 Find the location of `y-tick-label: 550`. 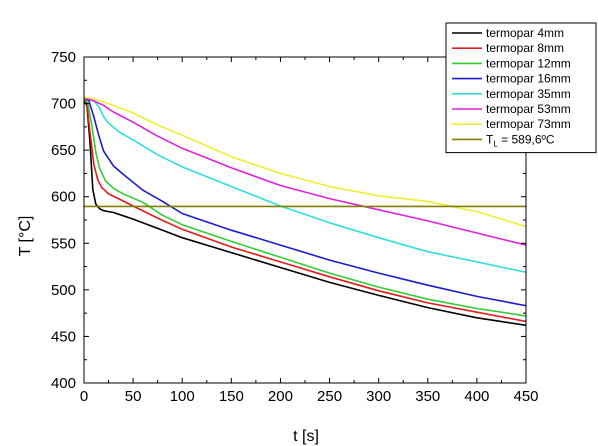

y-tick-label: 550 is located at coordinates (63, 243).